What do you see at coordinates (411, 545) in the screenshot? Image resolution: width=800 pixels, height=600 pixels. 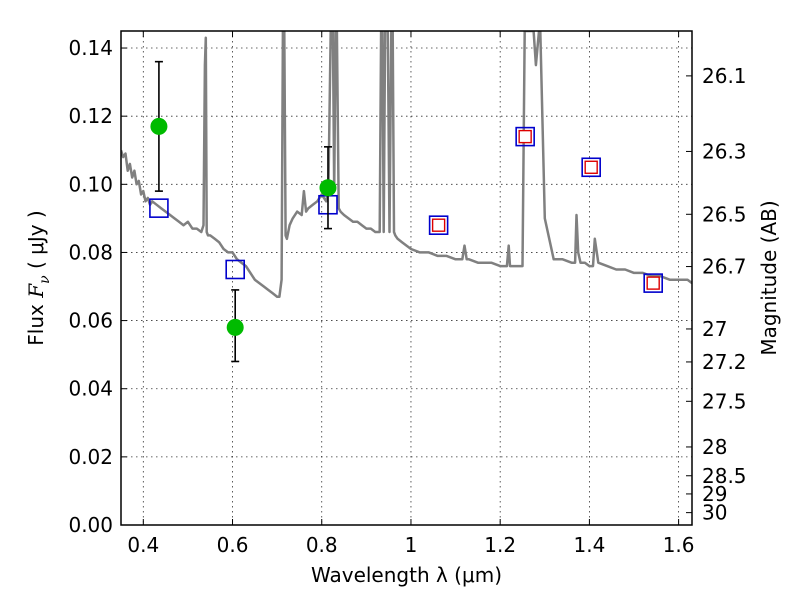 I see `x-tick-label: 1` at bounding box center [411, 545].